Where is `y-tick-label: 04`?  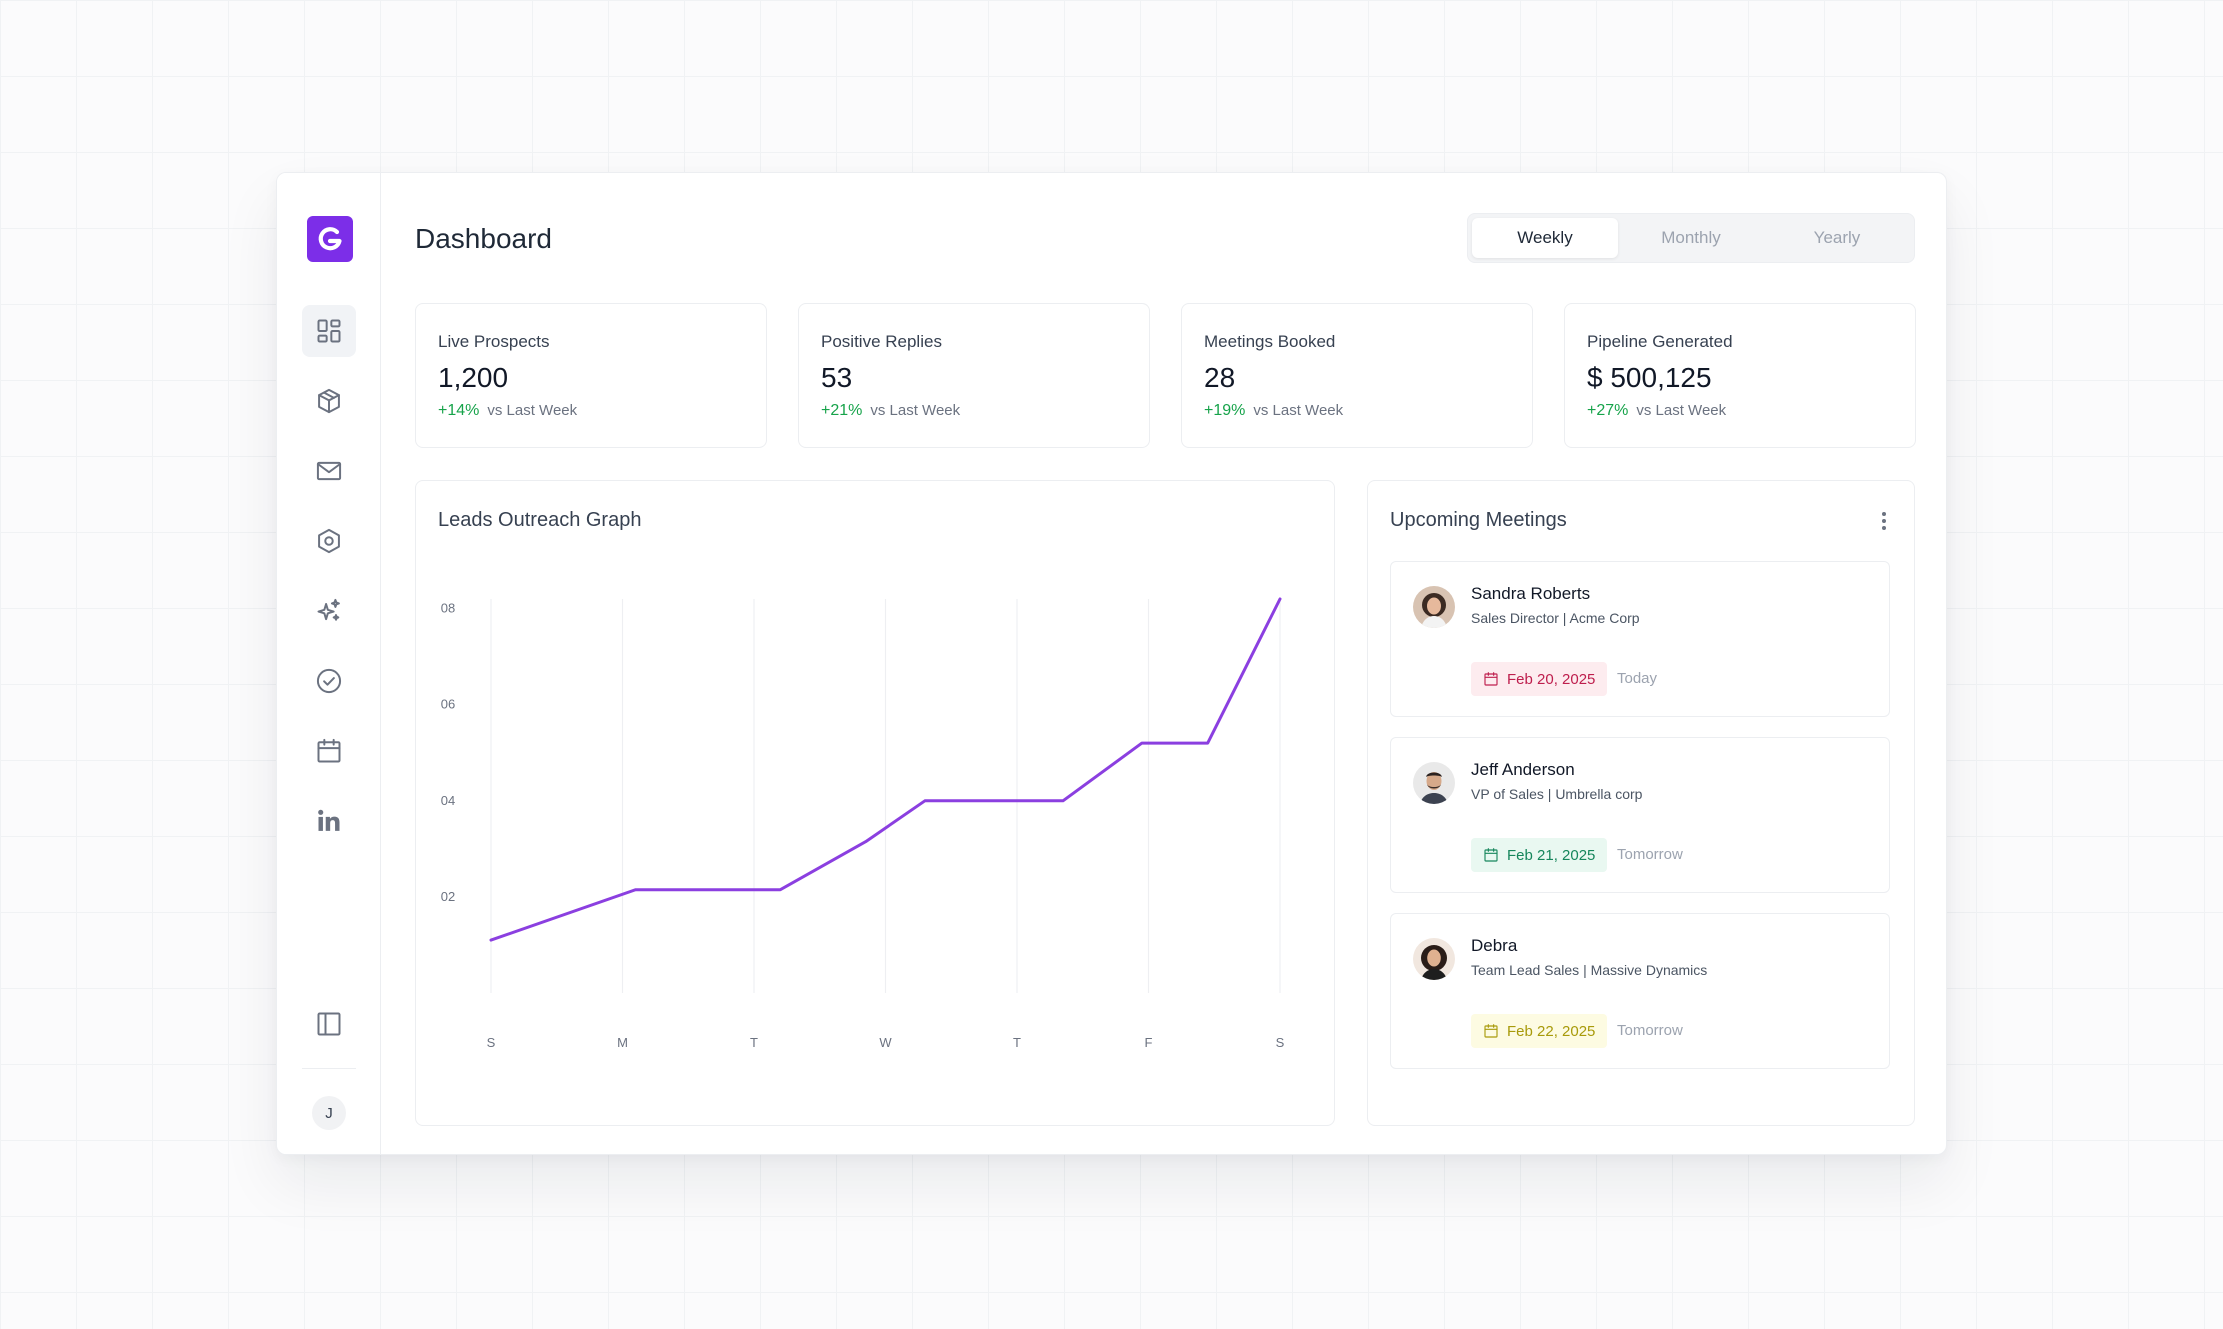 y-tick-label: 04 is located at coordinates (448, 800).